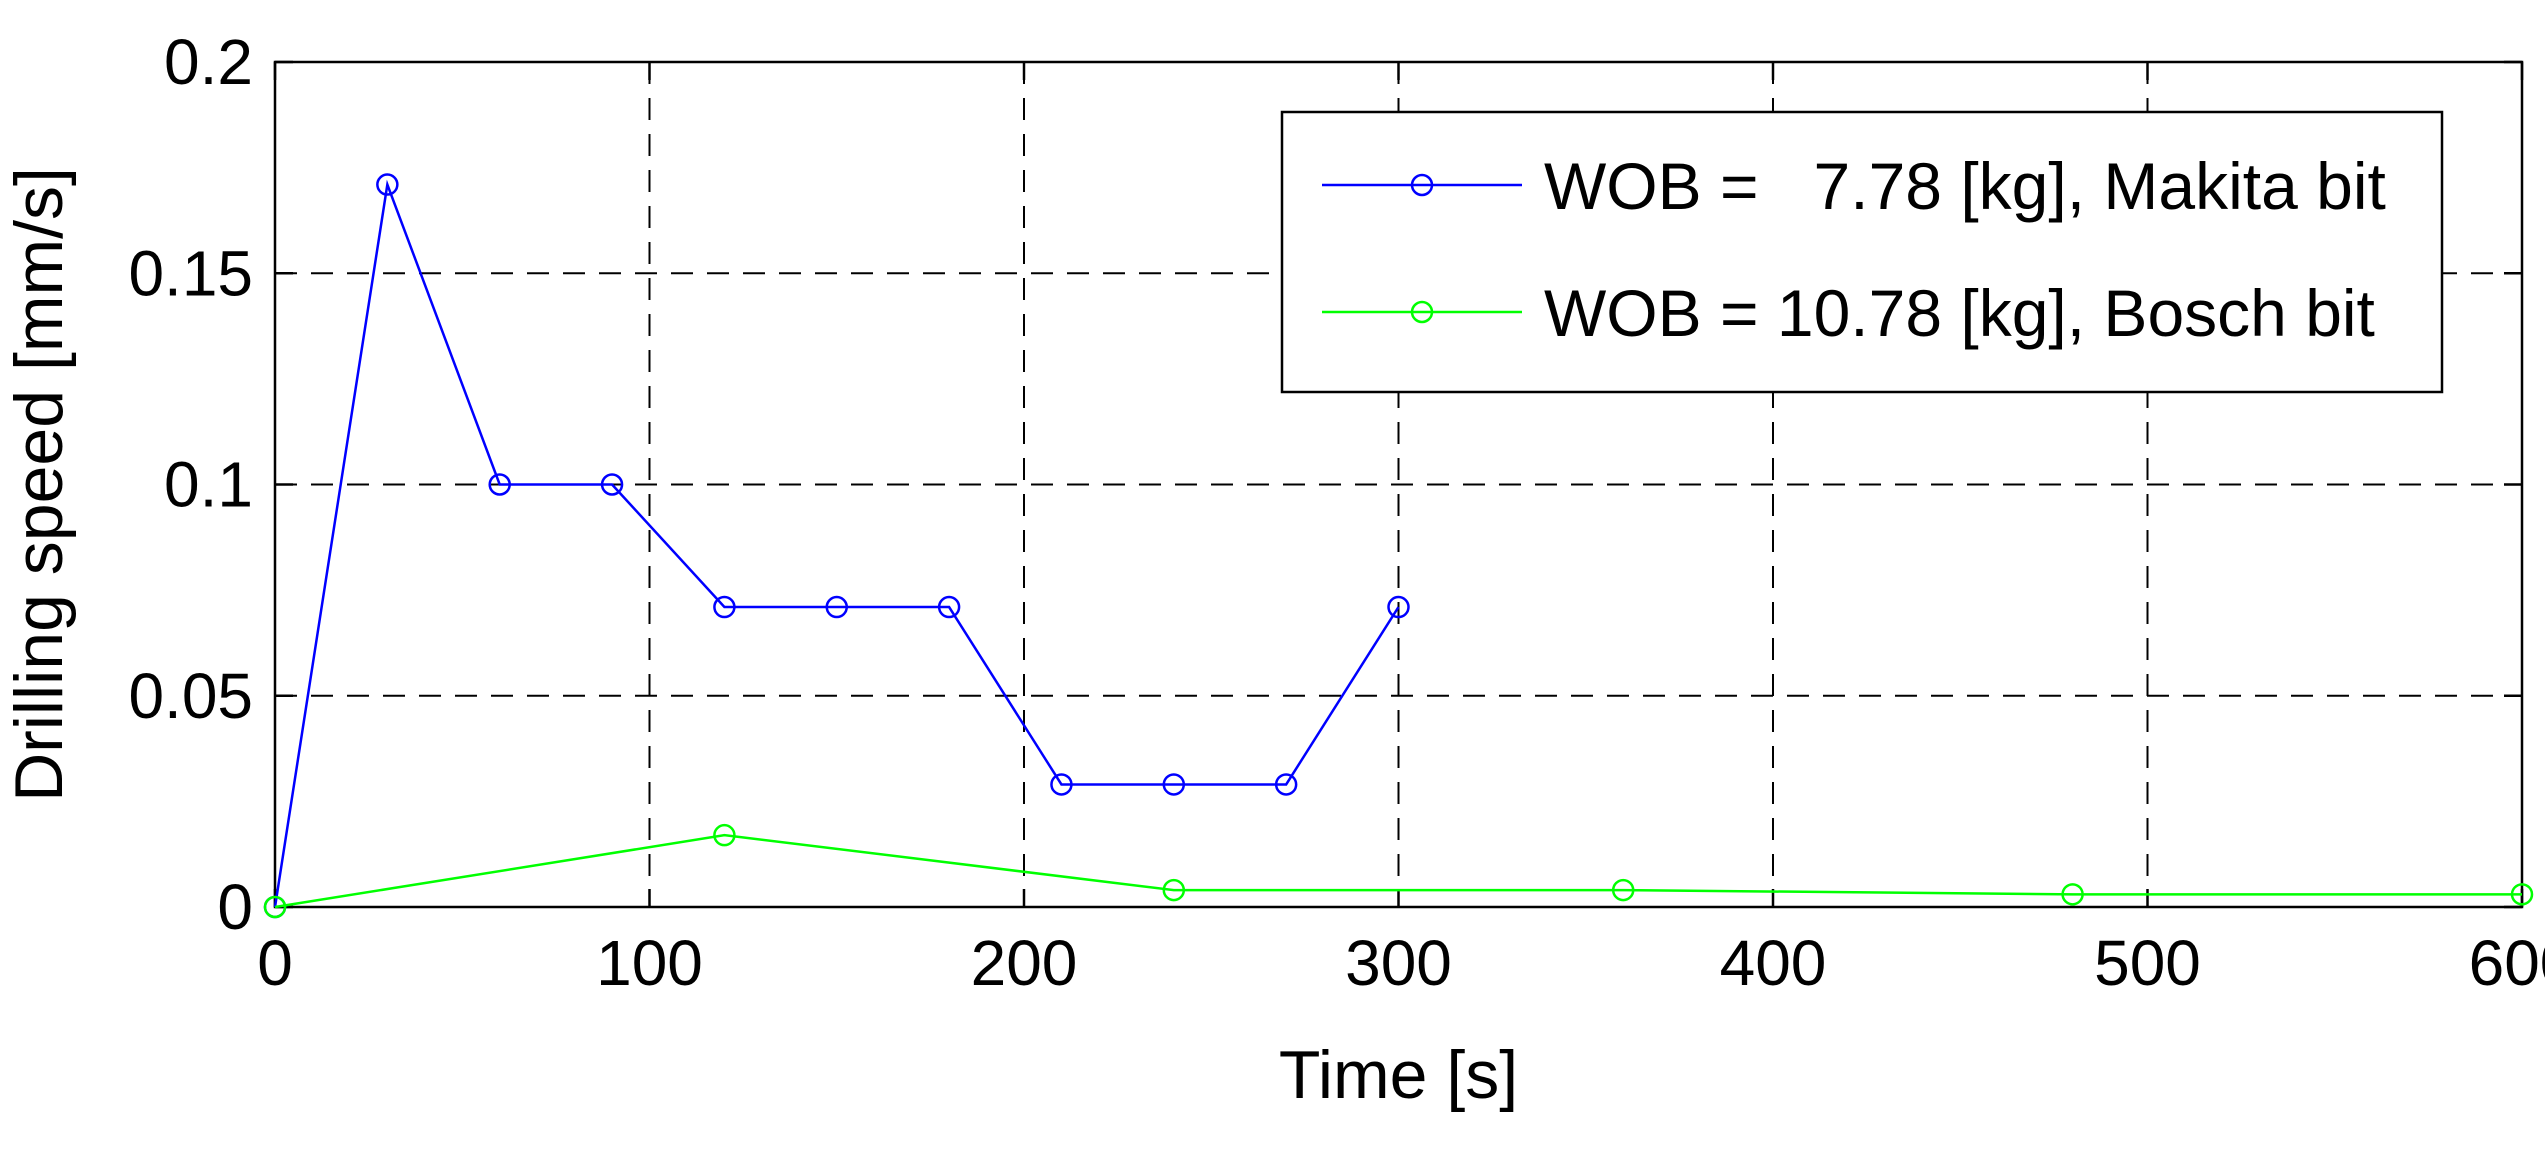  I want to click on y-axis-title: Drilling speed [mm/s], so click(39, 484).